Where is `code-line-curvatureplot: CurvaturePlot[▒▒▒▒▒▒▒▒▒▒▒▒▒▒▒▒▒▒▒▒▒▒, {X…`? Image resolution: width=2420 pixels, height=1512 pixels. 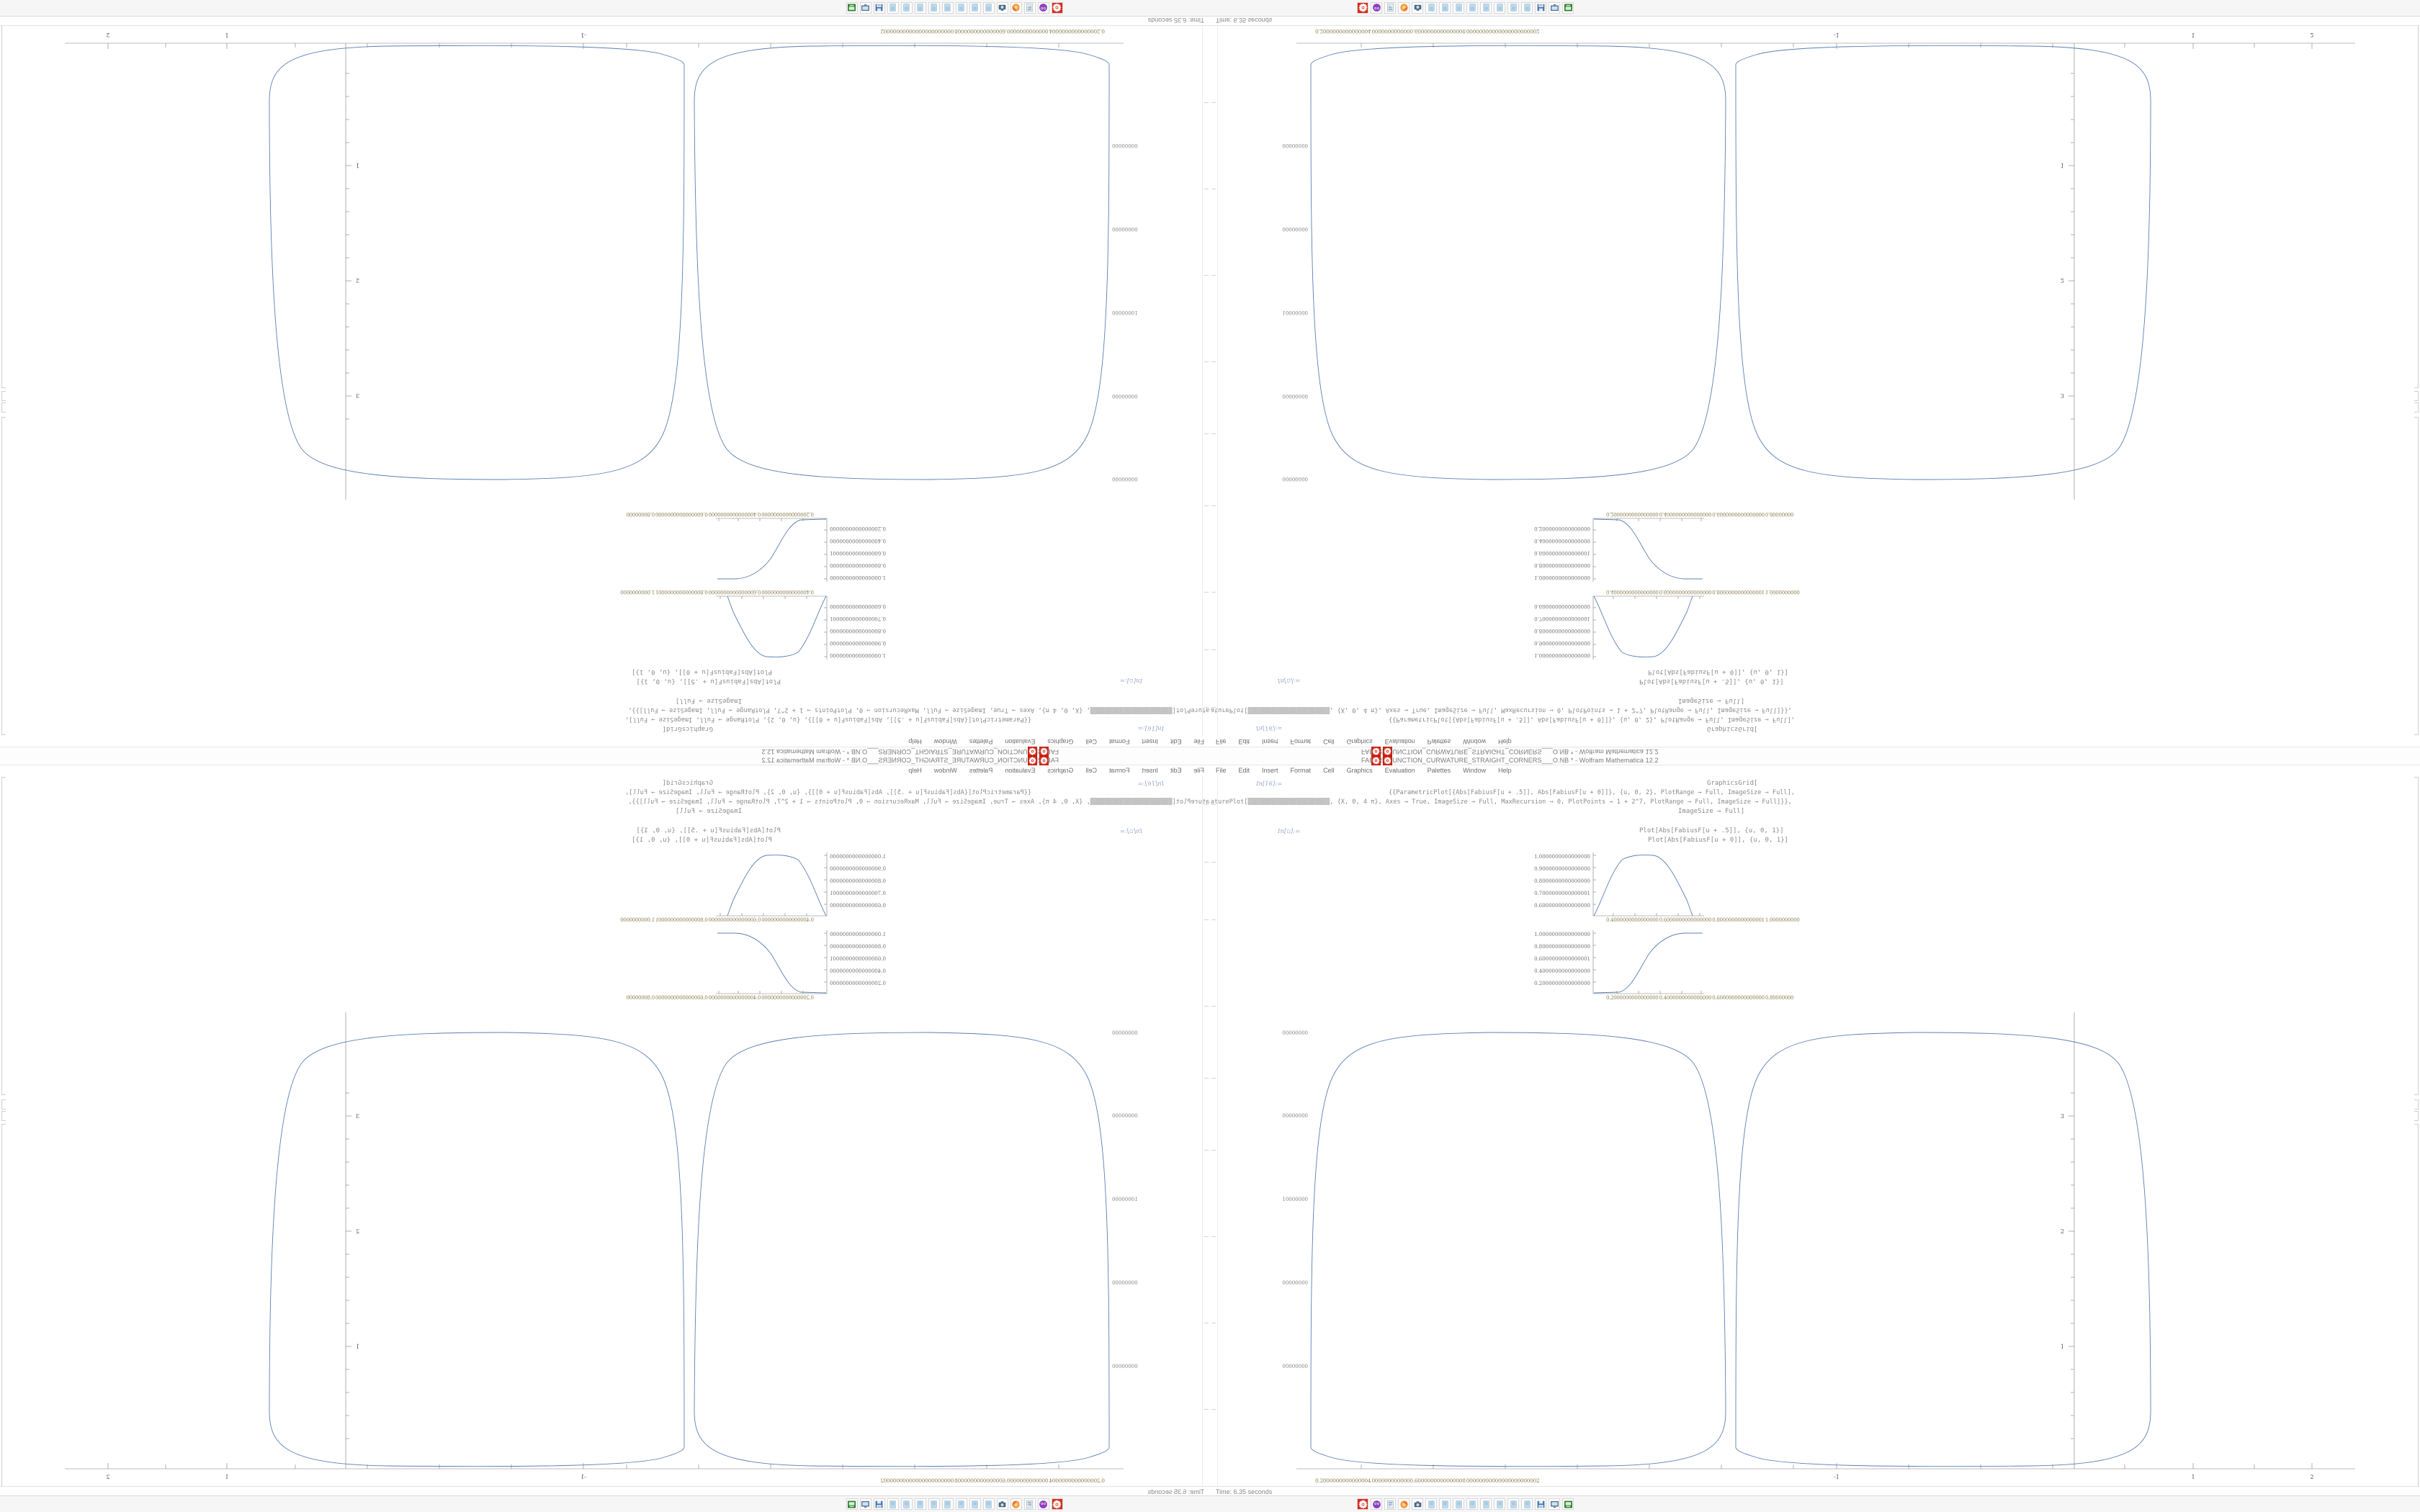
code-line-curvatureplot: CurvaturePlot[▒▒▒▒▒▒▒▒▒▒▒▒▒▒▒▒▒▒▒▒▒▒, {X… is located at coordinates (1501, 710).